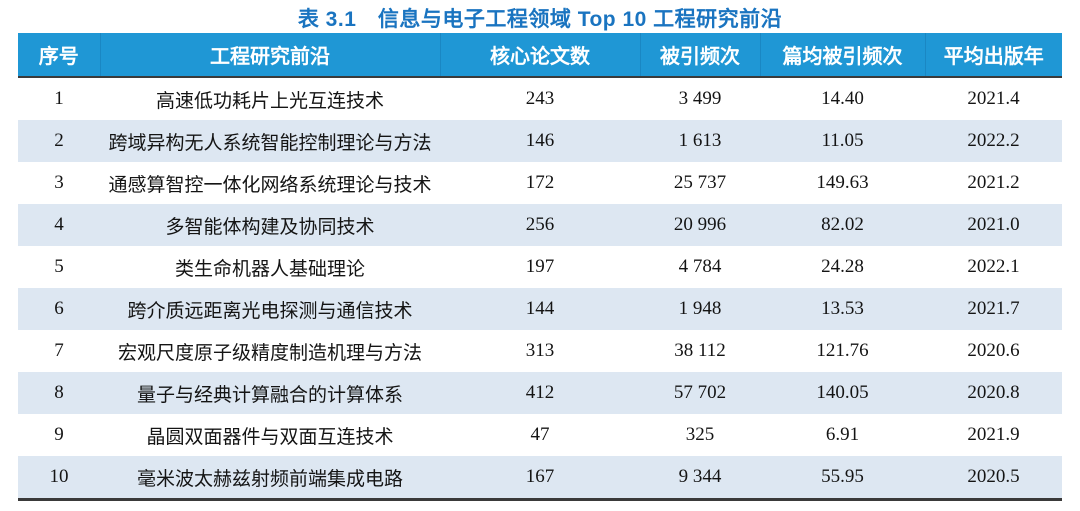 This screenshot has height=511, width=1080. I want to click on table-row: 6 跨介质远距离光电探测与通信技术 144 1 948 13.53 2021.7, so click(540, 309).